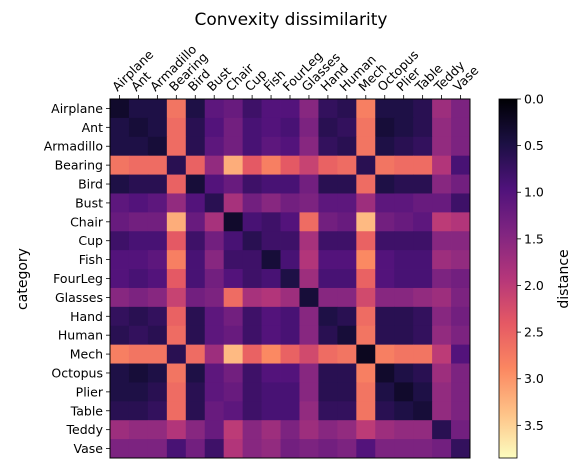 This screenshot has height=469, width=582. What do you see at coordinates (120, 203) in the screenshot?
I see `heatmap-cell-bust-airplane` at bounding box center [120, 203].